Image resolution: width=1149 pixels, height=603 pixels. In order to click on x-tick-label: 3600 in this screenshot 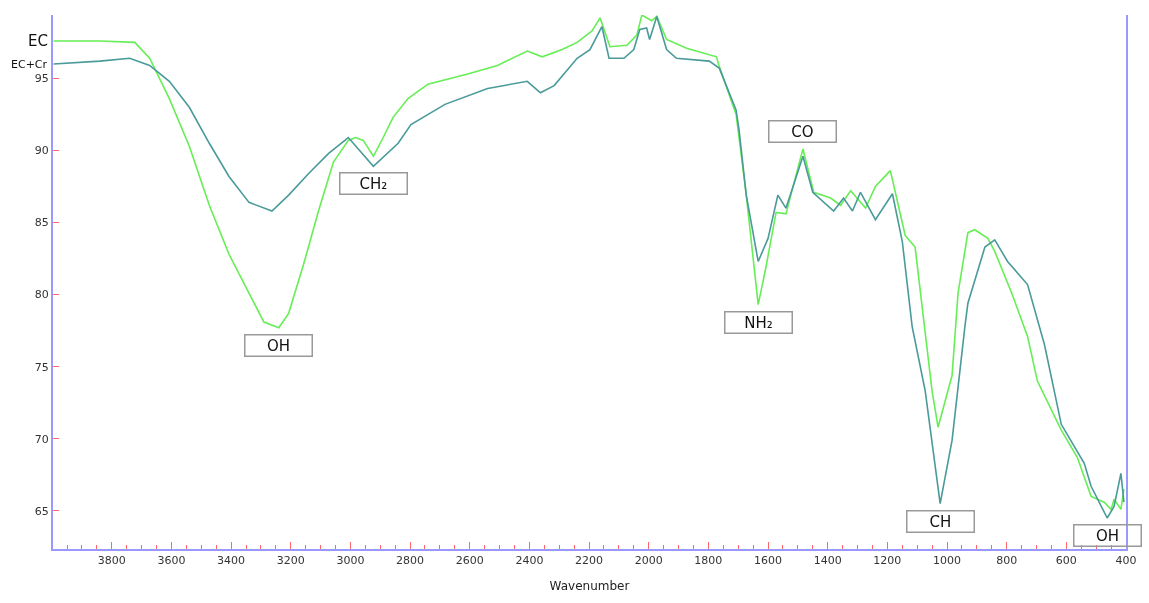, I will do `click(171, 561)`.